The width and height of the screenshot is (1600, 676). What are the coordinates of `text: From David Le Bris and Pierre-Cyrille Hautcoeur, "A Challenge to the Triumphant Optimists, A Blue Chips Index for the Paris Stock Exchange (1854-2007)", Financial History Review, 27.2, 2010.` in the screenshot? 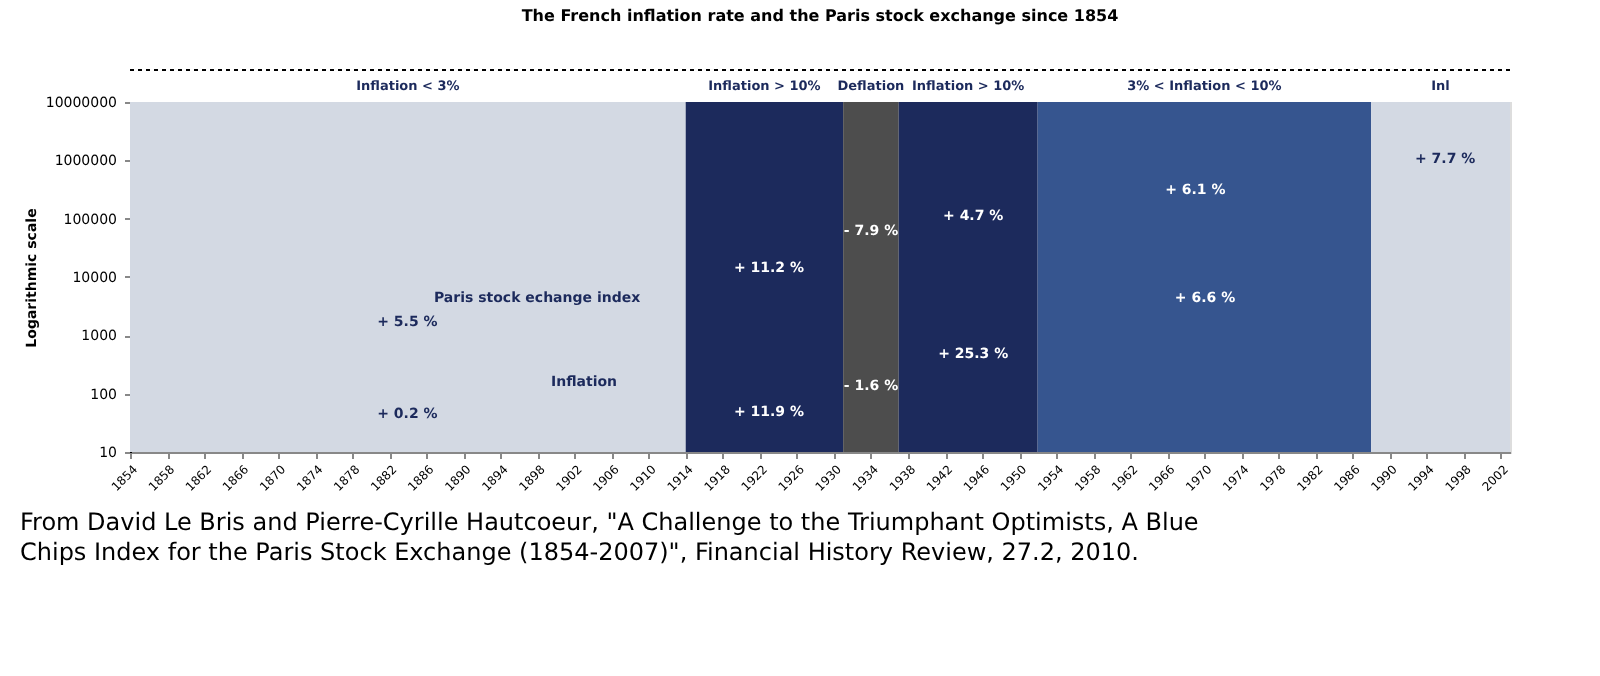 It's located at (609, 537).